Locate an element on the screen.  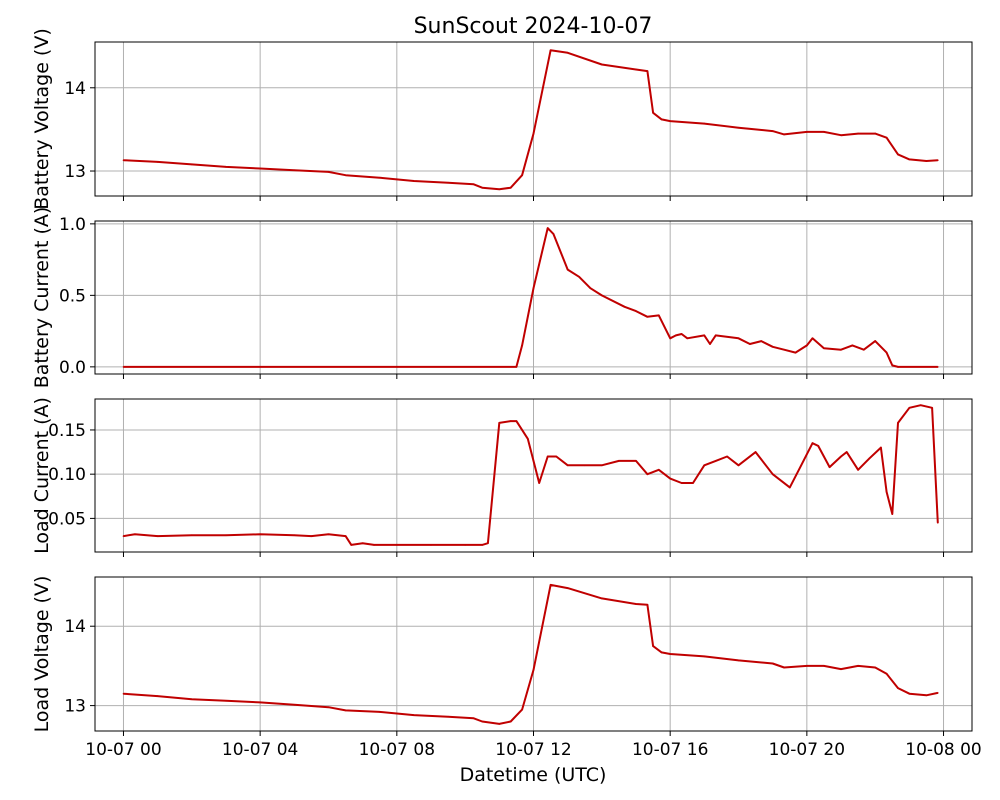
y-tick-label: 0.05 is located at coordinates (67, 519).